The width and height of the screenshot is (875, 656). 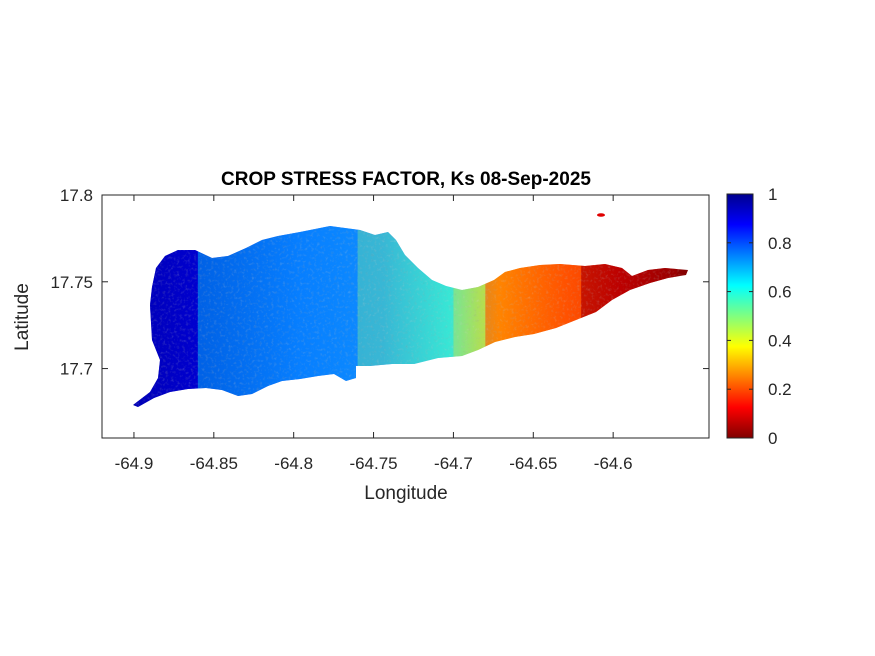 What do you see at coordinates (22, 317) in the screenshot?
I see `y-axis-label: Latitude` at bounding box center [22, 317].